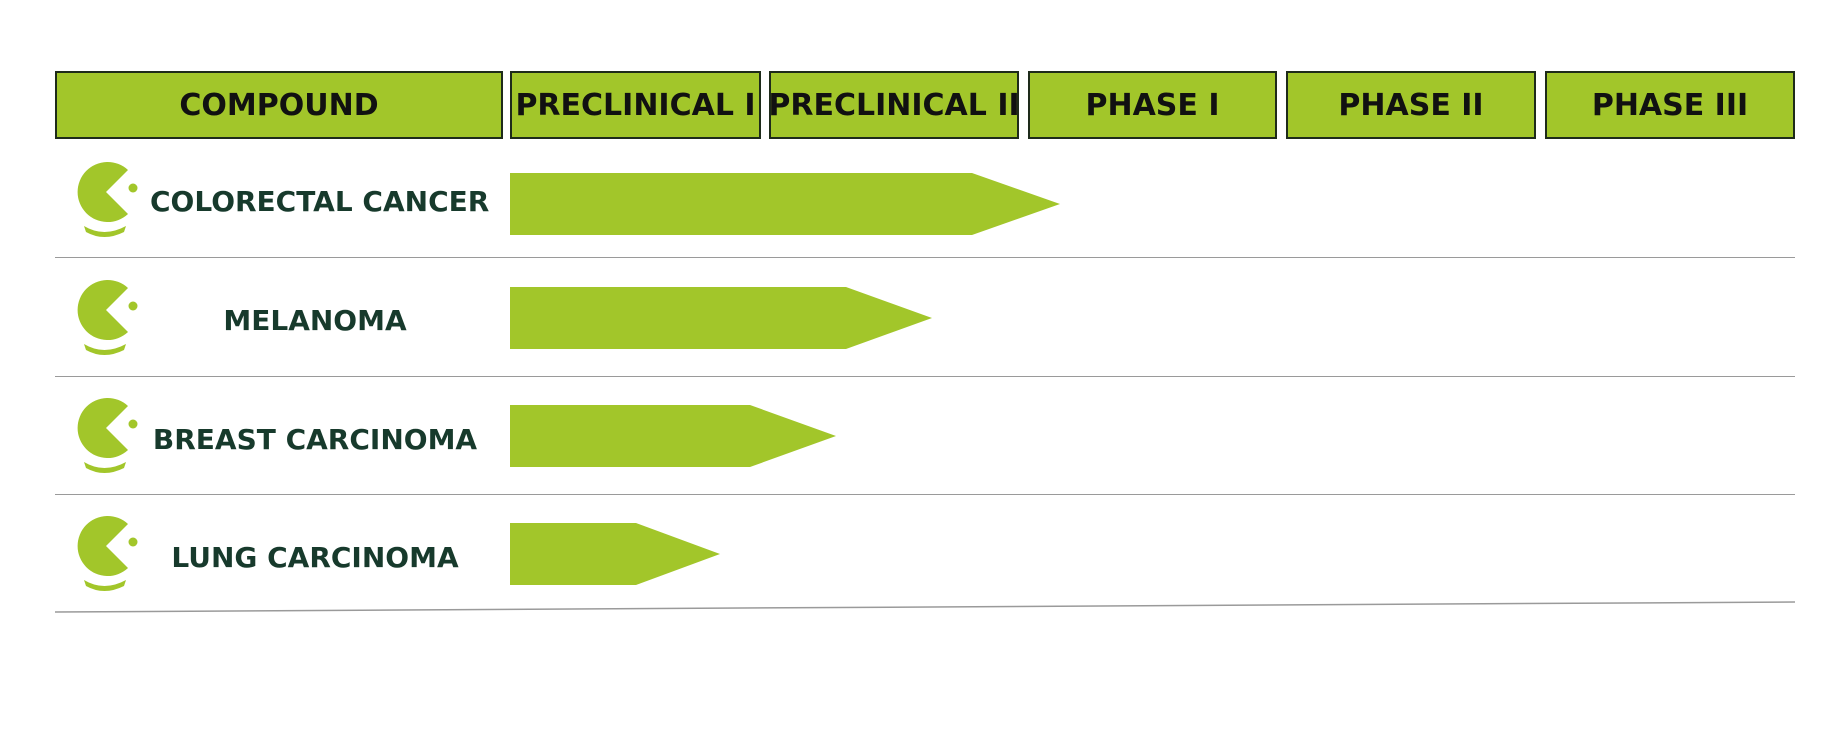  I want to click on header-stage-preclinical-1: PRECLINICAL I, so click(635, 105).